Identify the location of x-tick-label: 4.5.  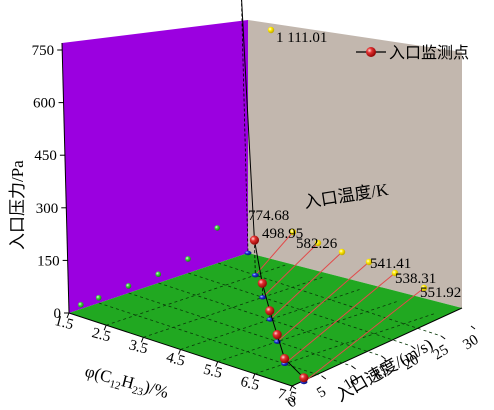
(175, 359).